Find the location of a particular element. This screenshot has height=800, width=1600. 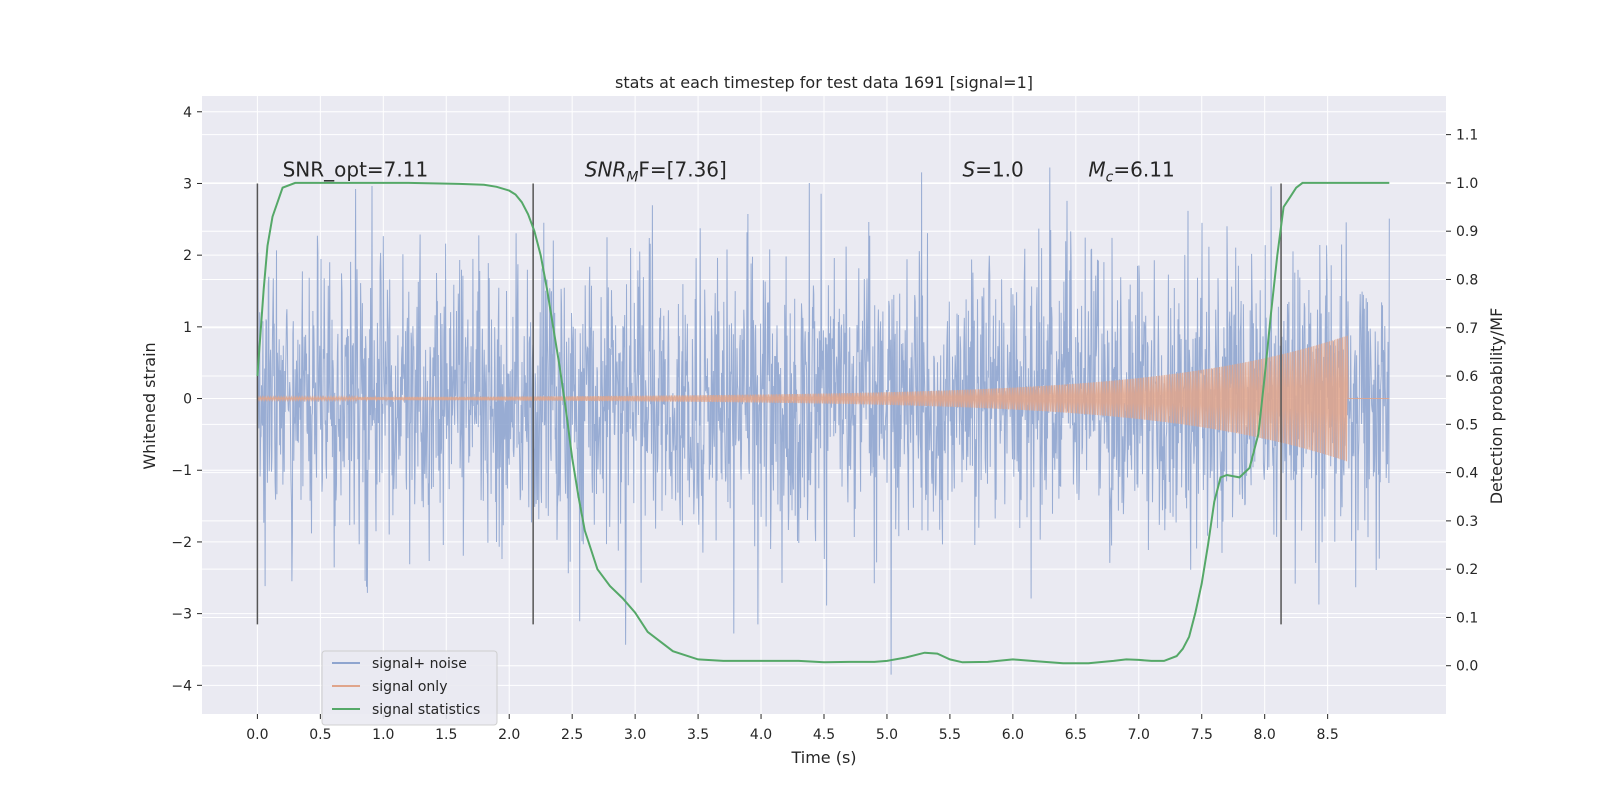

x-axis-label: Time (s) is located at coordinates (823, 757).